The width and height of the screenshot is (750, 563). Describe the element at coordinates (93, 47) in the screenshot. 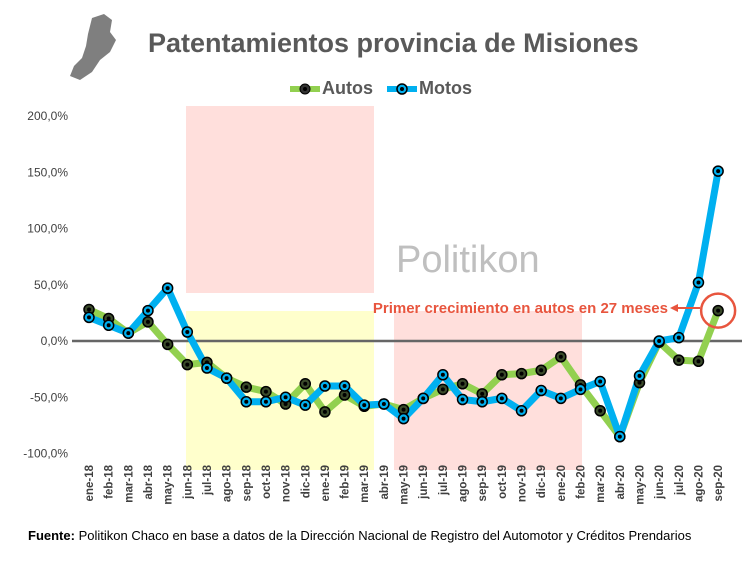

I see `province-map-icon` at that location.